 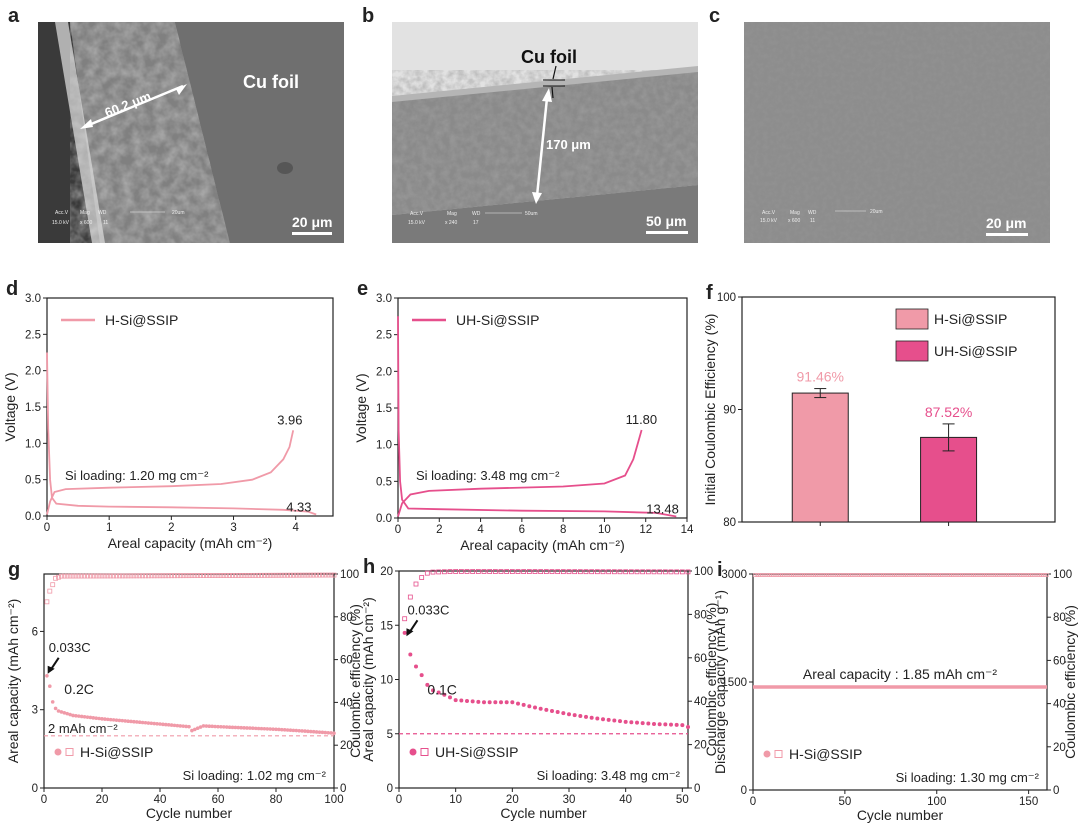 I want to click on x-tick-label: 30, so click(x=569, y=800).